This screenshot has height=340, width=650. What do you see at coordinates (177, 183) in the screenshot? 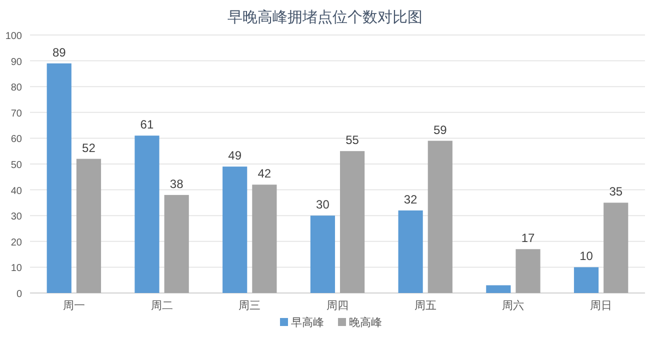
I see `data-label: 38` at bounding box center [177, 183].